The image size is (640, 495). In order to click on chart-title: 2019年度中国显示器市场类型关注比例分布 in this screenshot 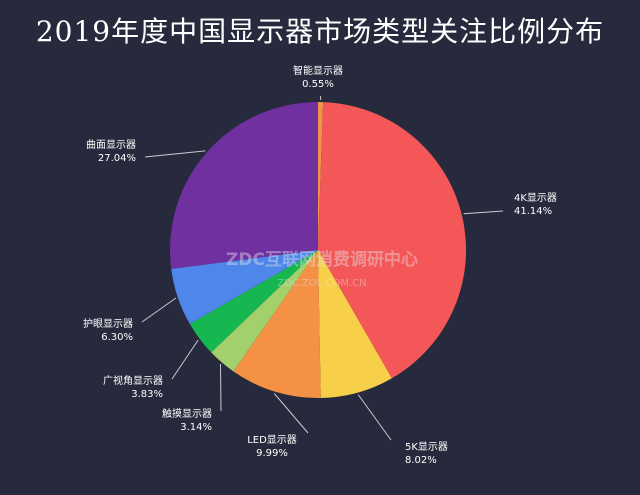, I will do `click(320, 31)`.